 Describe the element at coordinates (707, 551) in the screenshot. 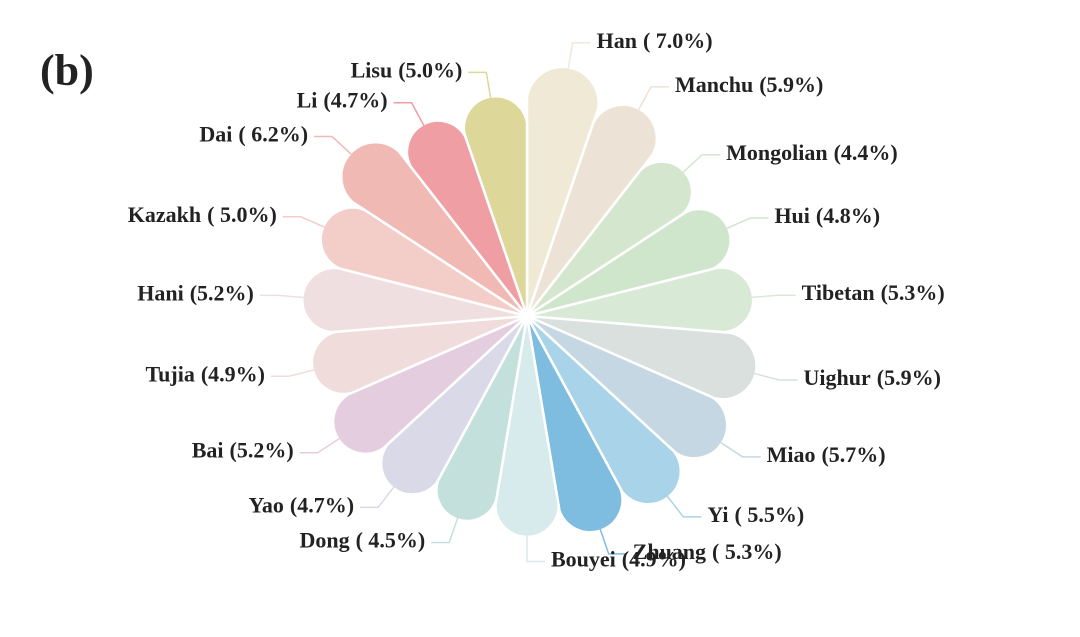

I see `category-label: Zhuang( 5.3%)` at that location.